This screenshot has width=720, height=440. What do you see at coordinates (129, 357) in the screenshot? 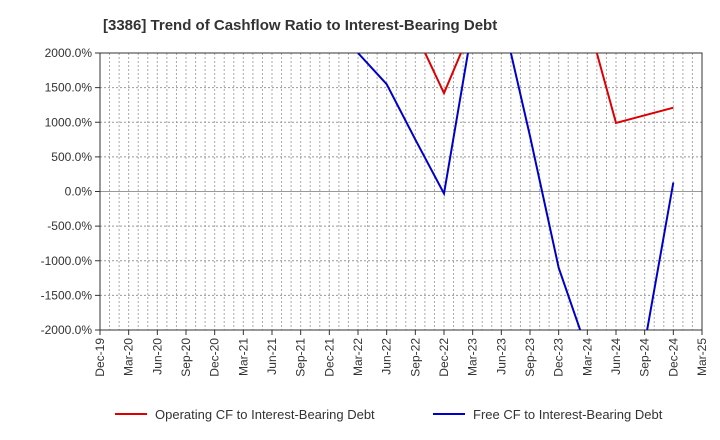
I see `x-tick-label: Mar-20` at bounding box center [129, 357].